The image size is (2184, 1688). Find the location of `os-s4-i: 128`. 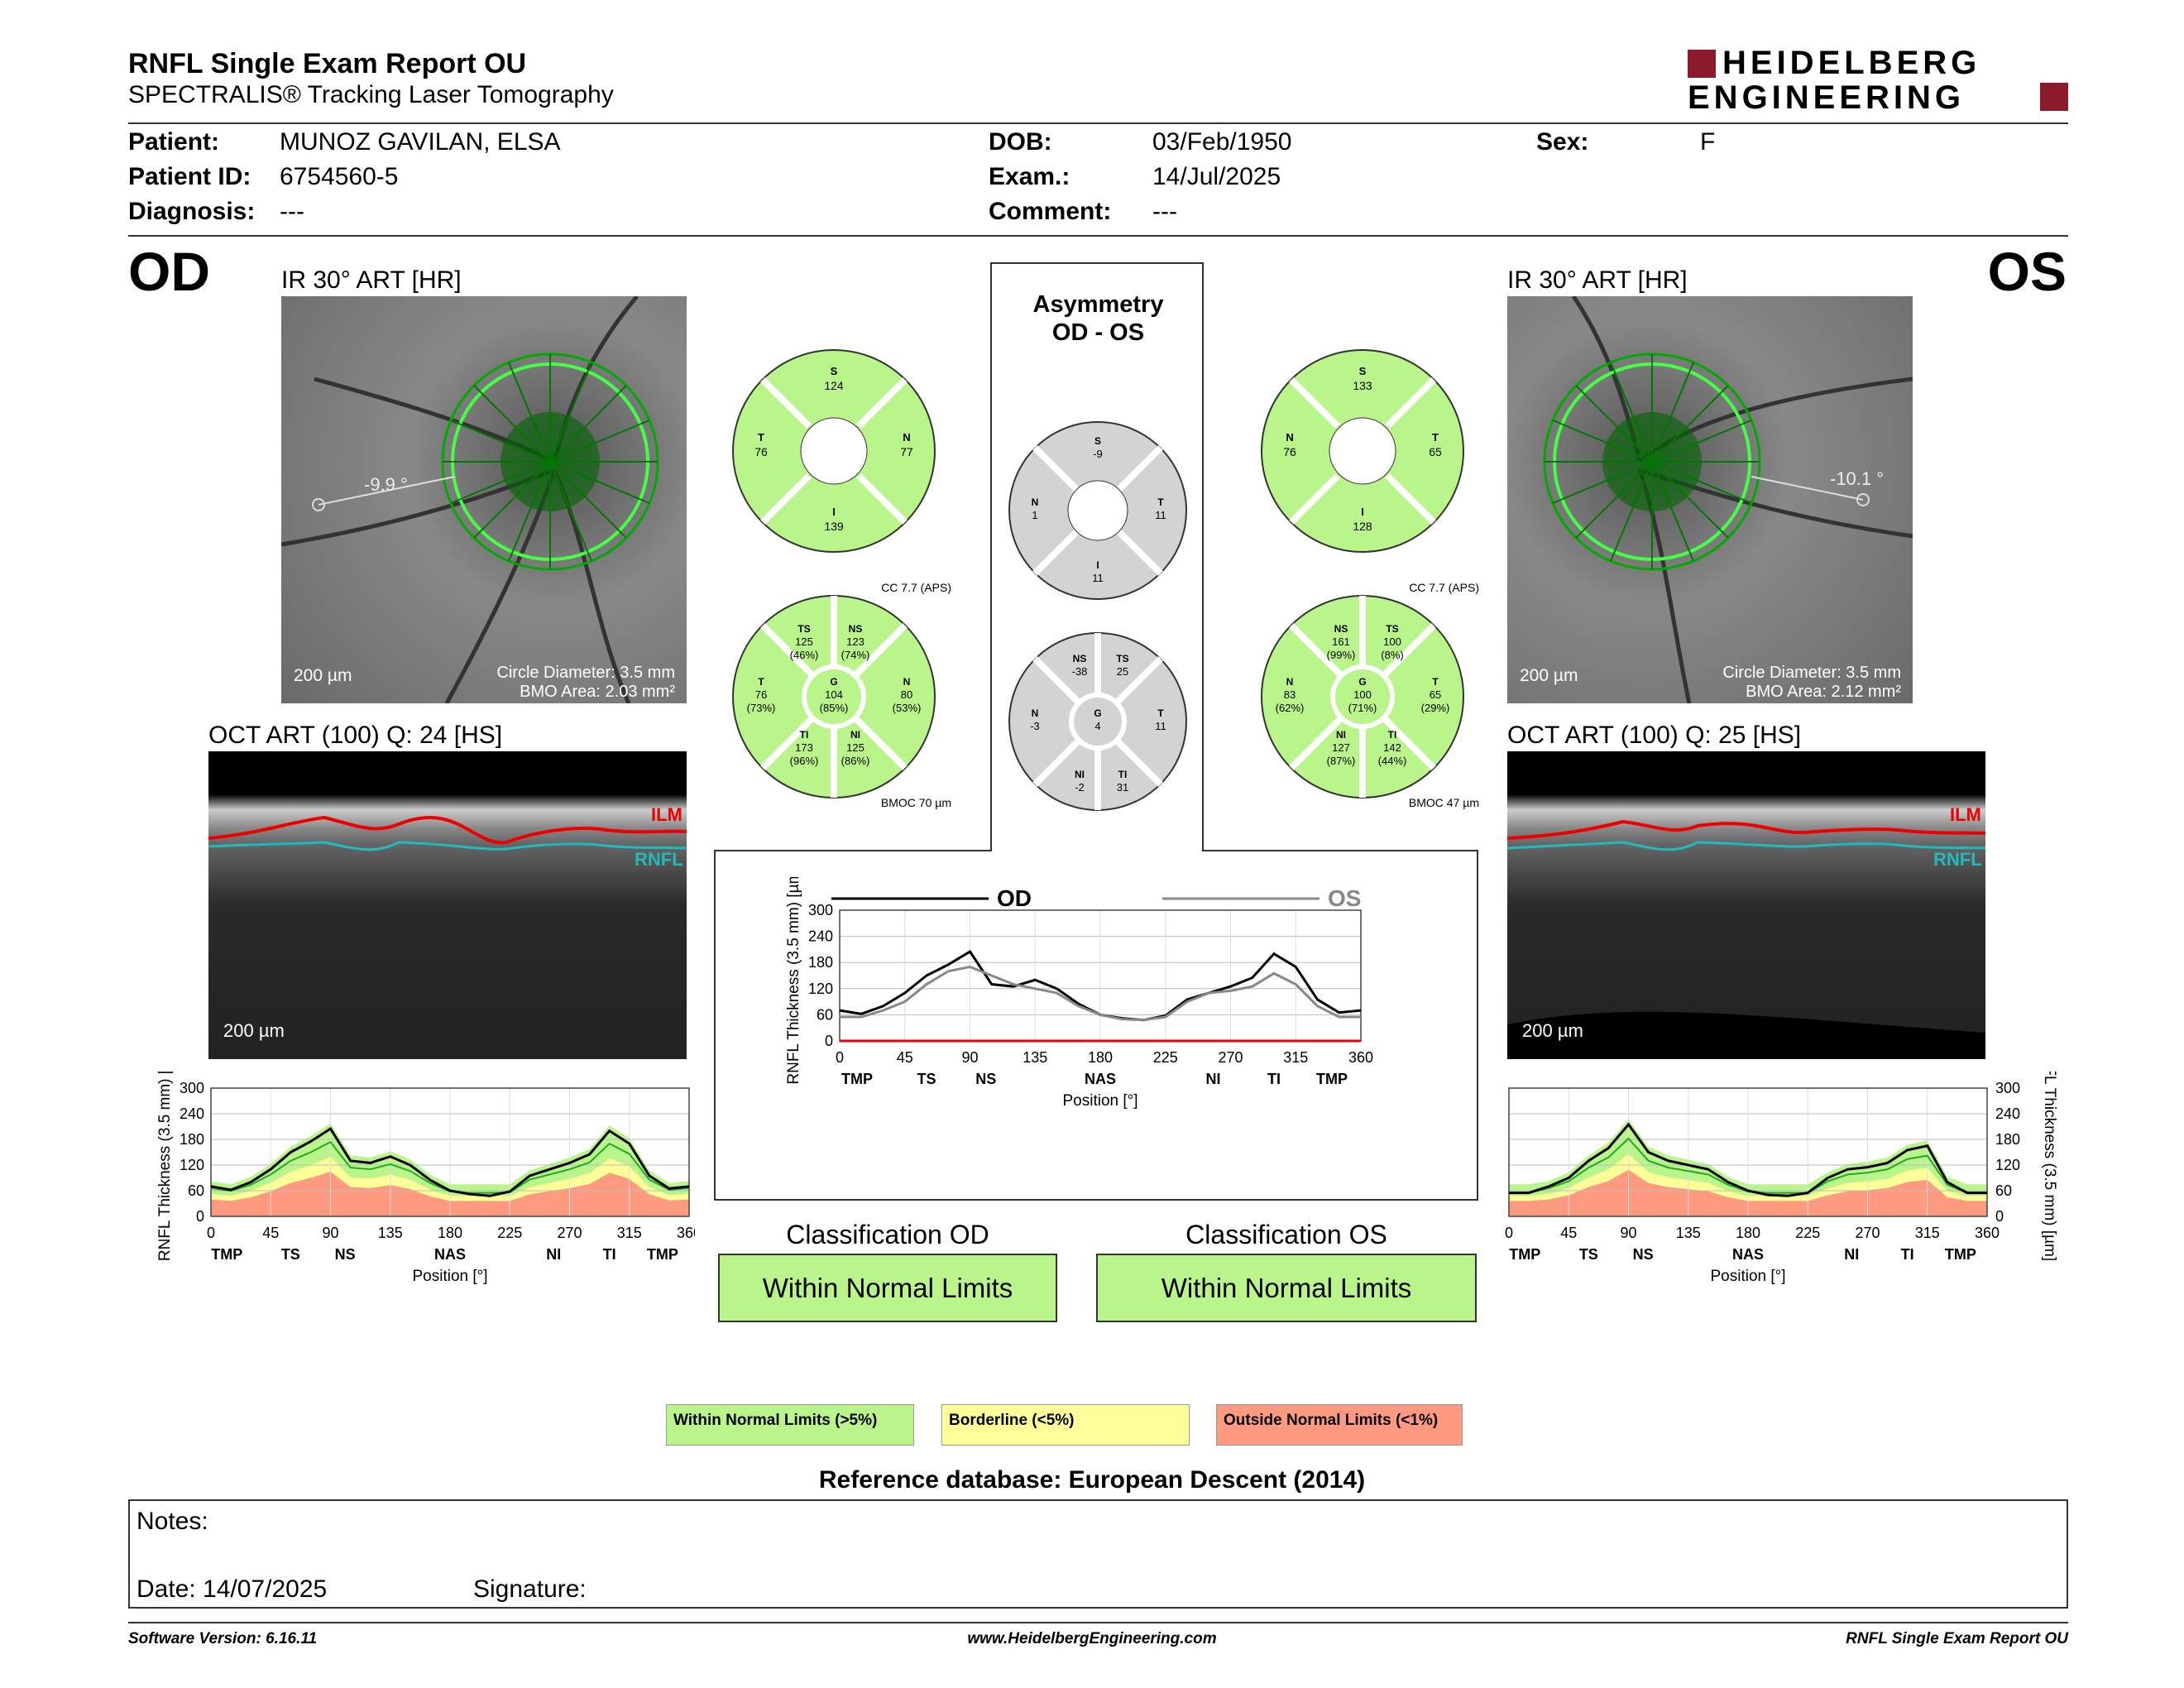

os-s4-i: 128 is located at coordinates (1362, 526).